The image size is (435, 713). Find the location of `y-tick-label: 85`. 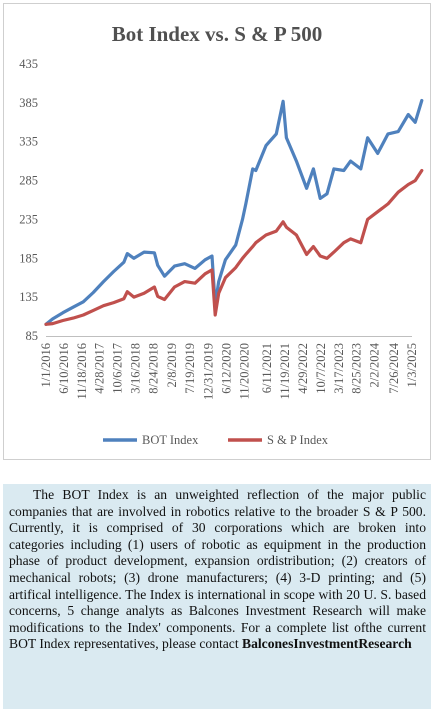

y-tick-label: 85 is located at coordinates (32, 336).